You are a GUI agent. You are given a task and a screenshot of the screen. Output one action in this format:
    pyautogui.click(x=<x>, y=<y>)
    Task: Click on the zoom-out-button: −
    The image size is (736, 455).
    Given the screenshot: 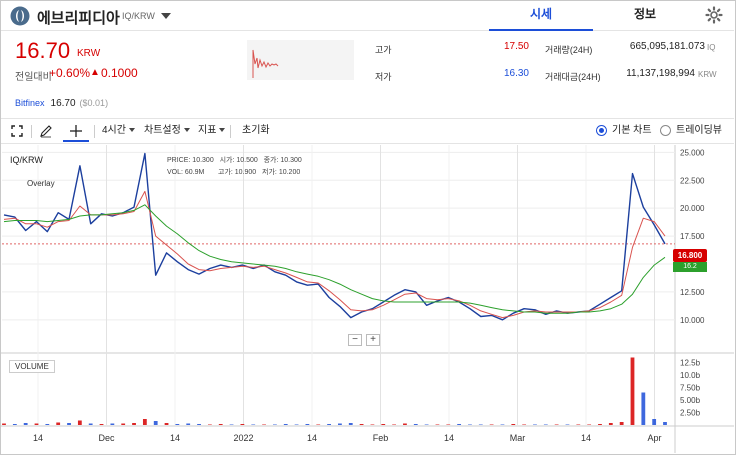 What is the action you would take?
    pyautogui.click(x=355, y=340)
    